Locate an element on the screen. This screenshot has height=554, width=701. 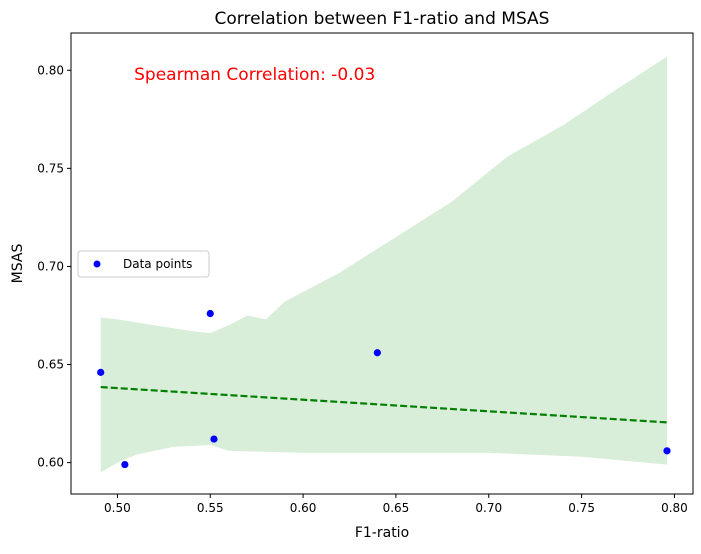
x-tick-label: 0.55 is located at coordinates (210, 508).